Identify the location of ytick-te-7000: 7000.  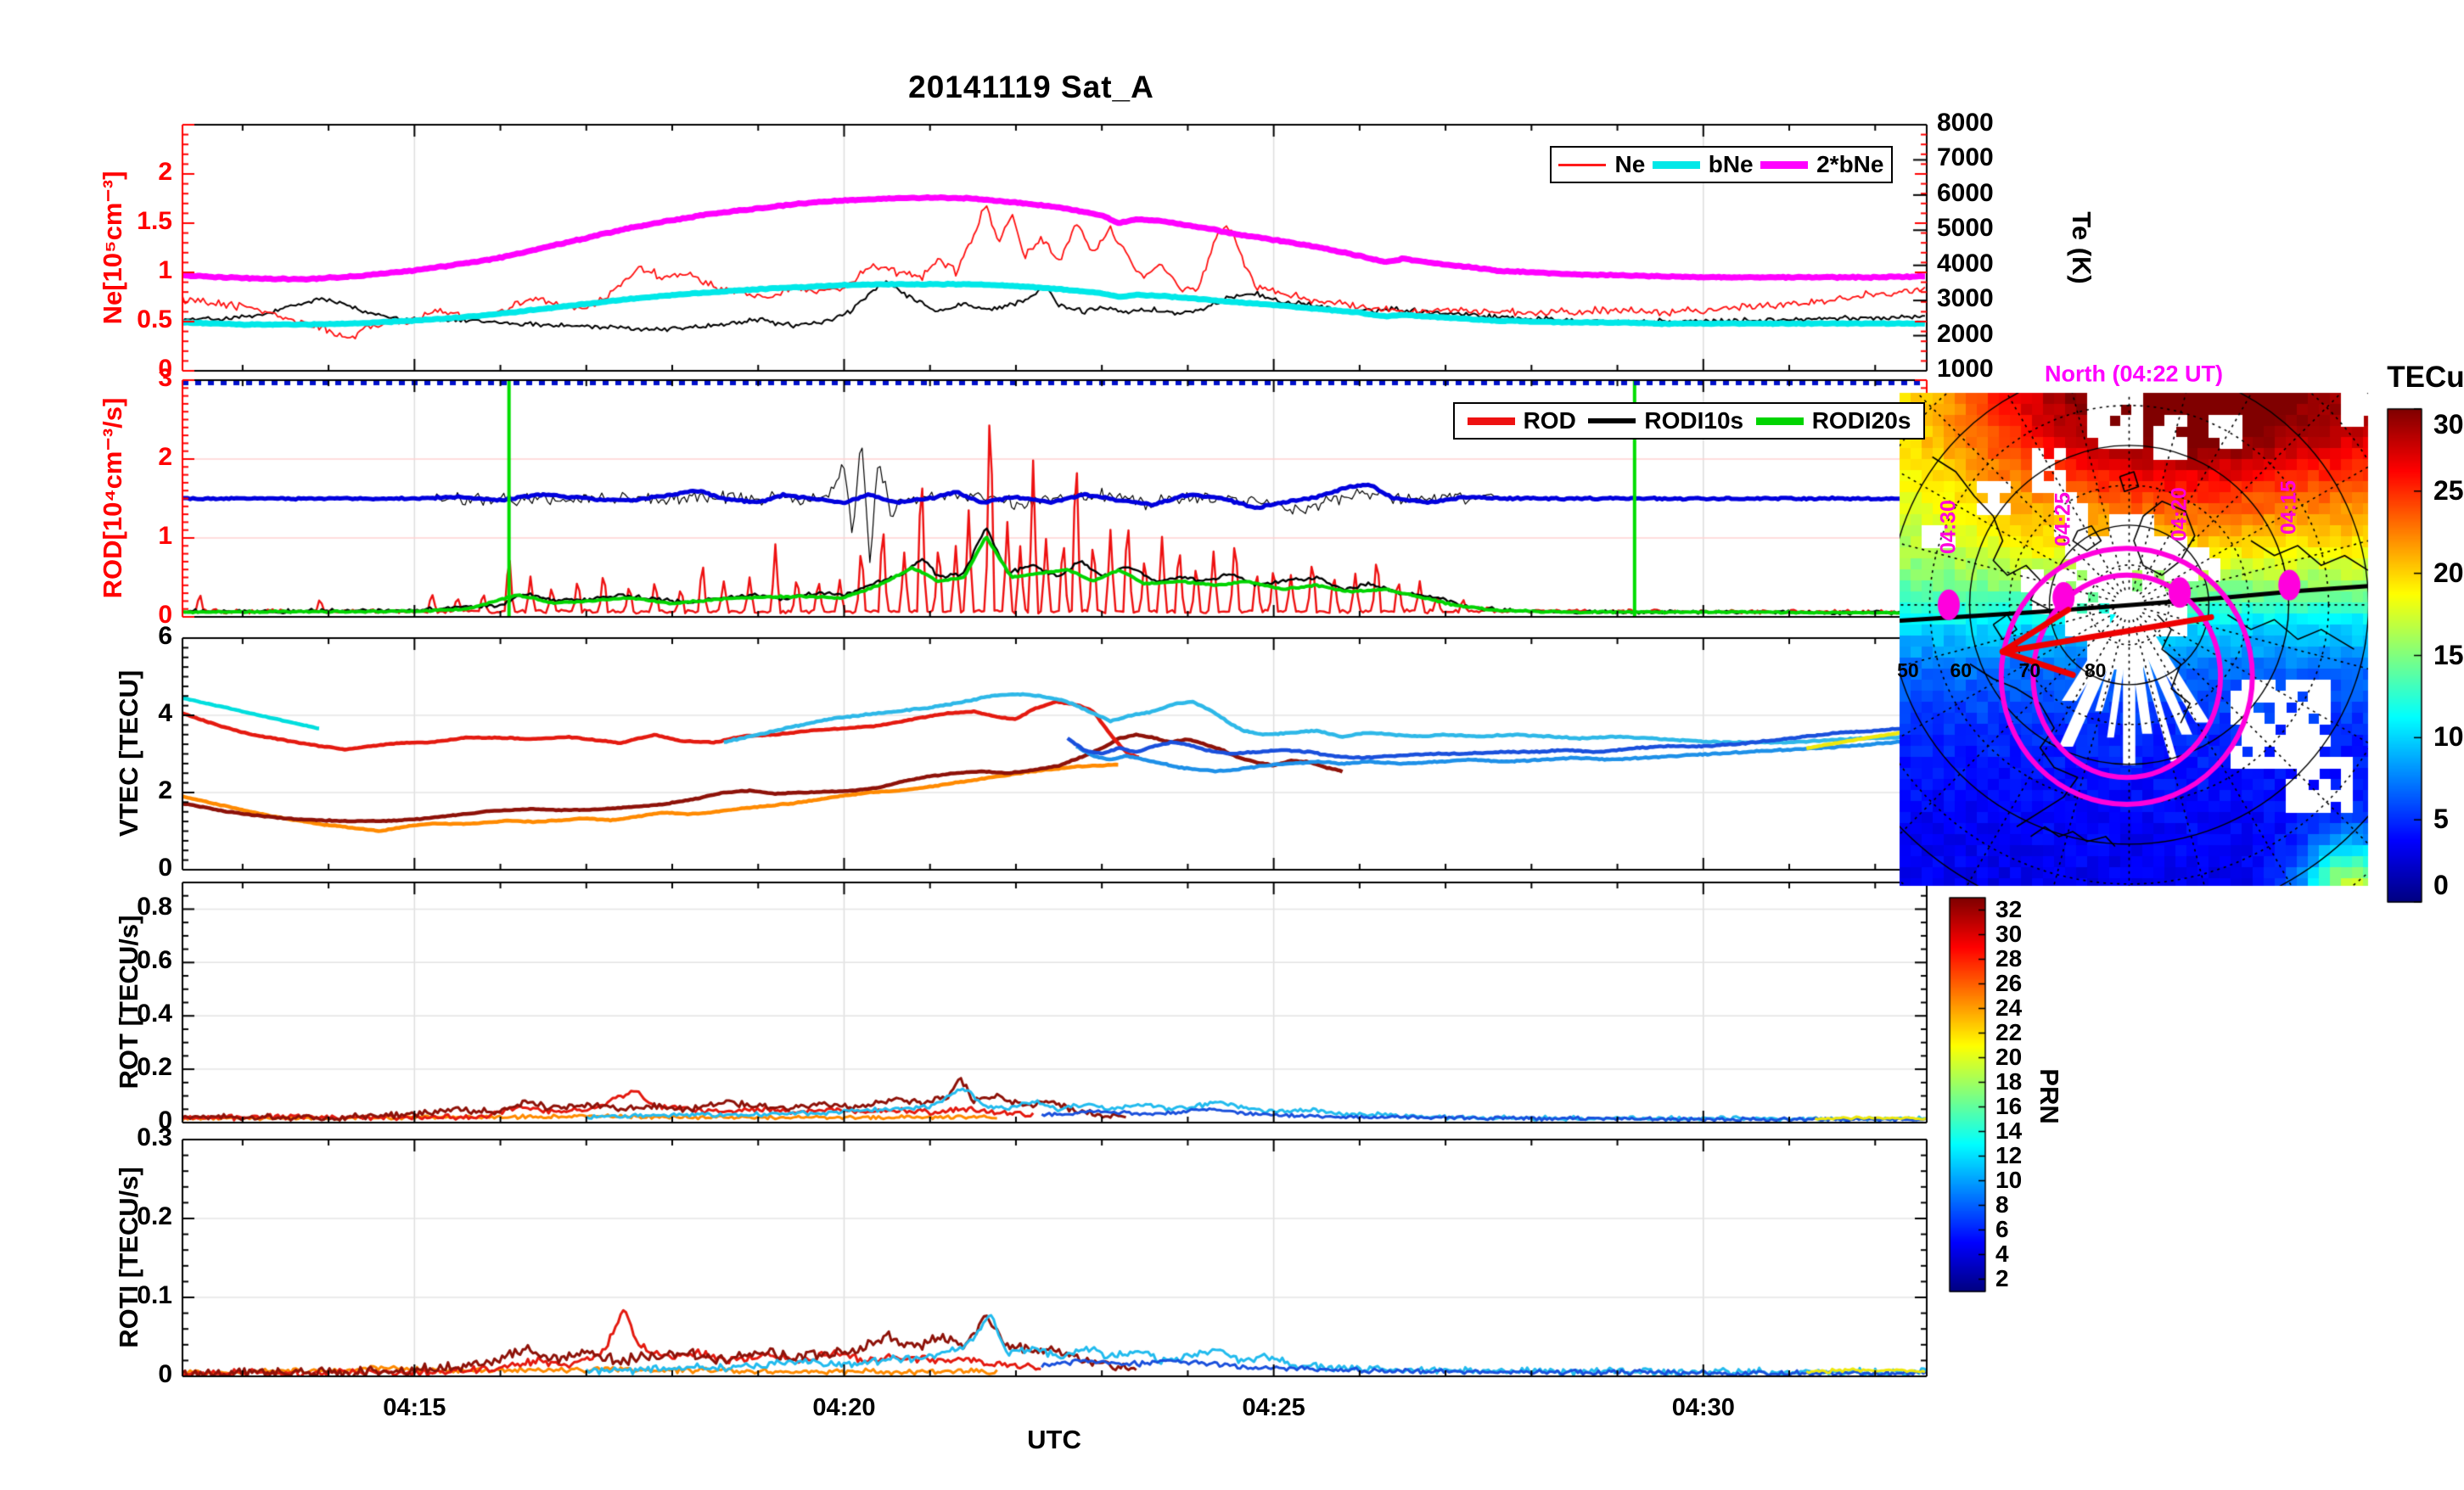
(1965, 157).